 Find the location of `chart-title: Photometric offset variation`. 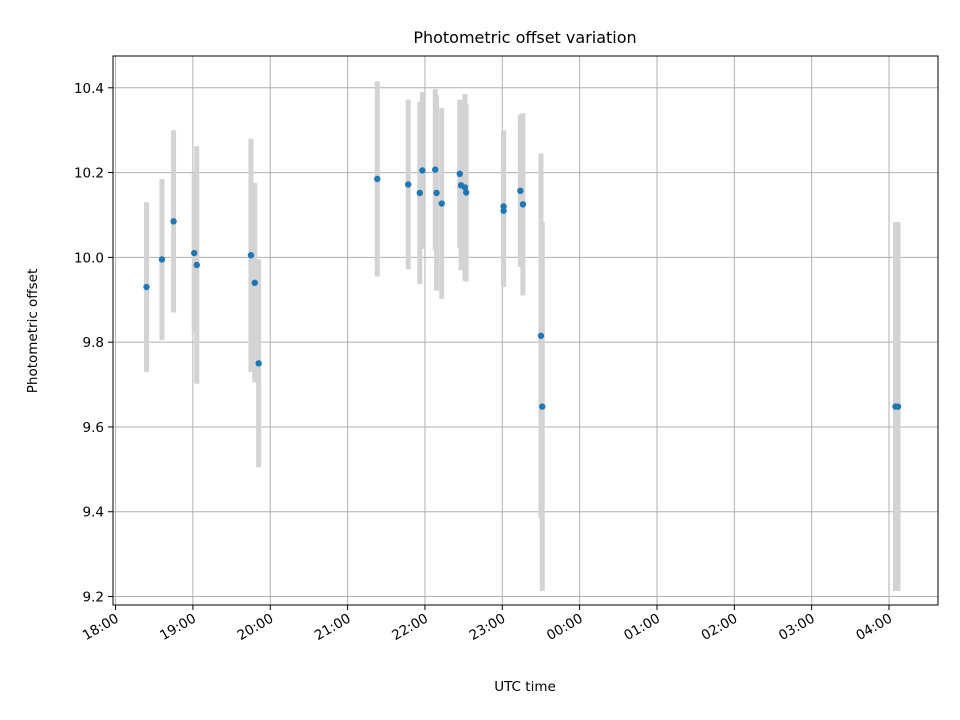

chart-title: Photometric offset variation is located at coordinates (524, 37).